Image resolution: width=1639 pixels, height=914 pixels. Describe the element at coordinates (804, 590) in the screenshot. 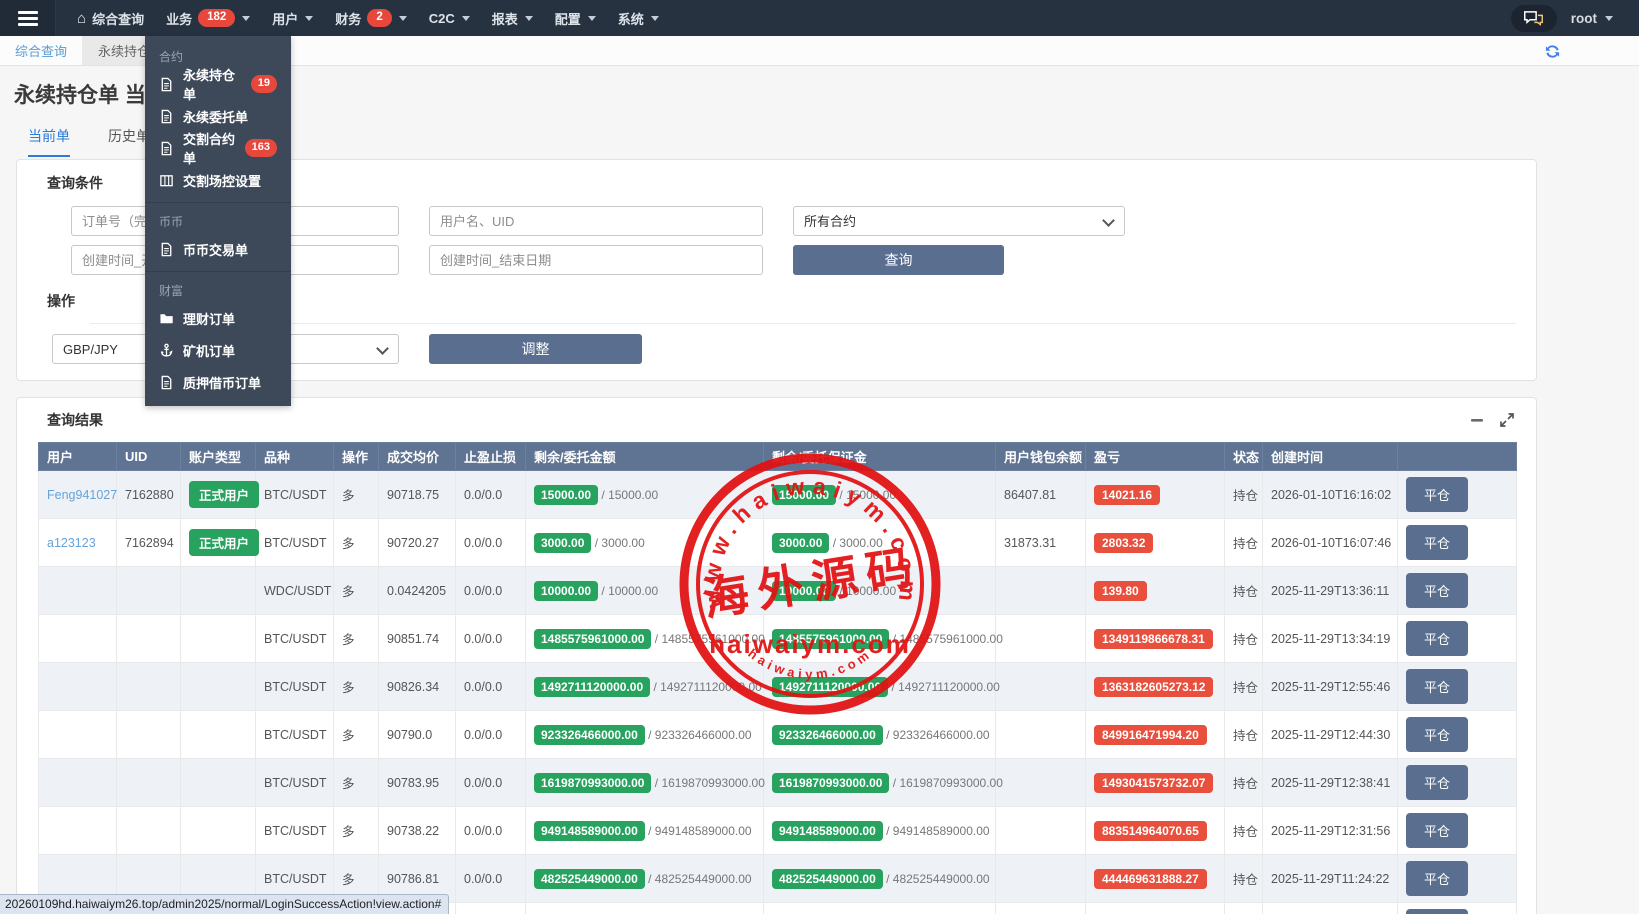

I see `margin-badge: 10000.00` at that location.